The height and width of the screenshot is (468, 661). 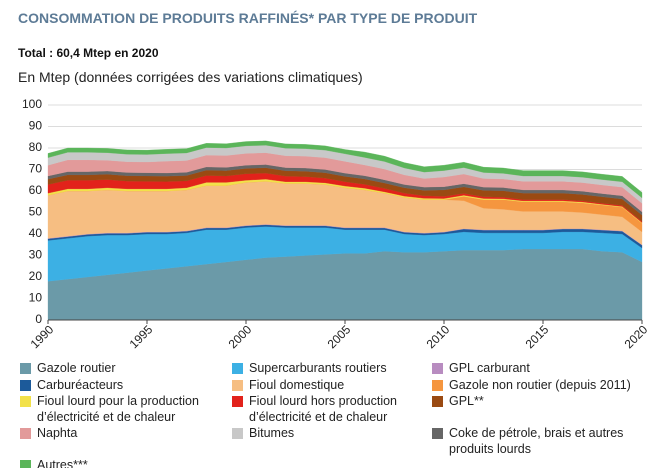 I want to click on legend-label: Naphta, so click(x=57, y=433).